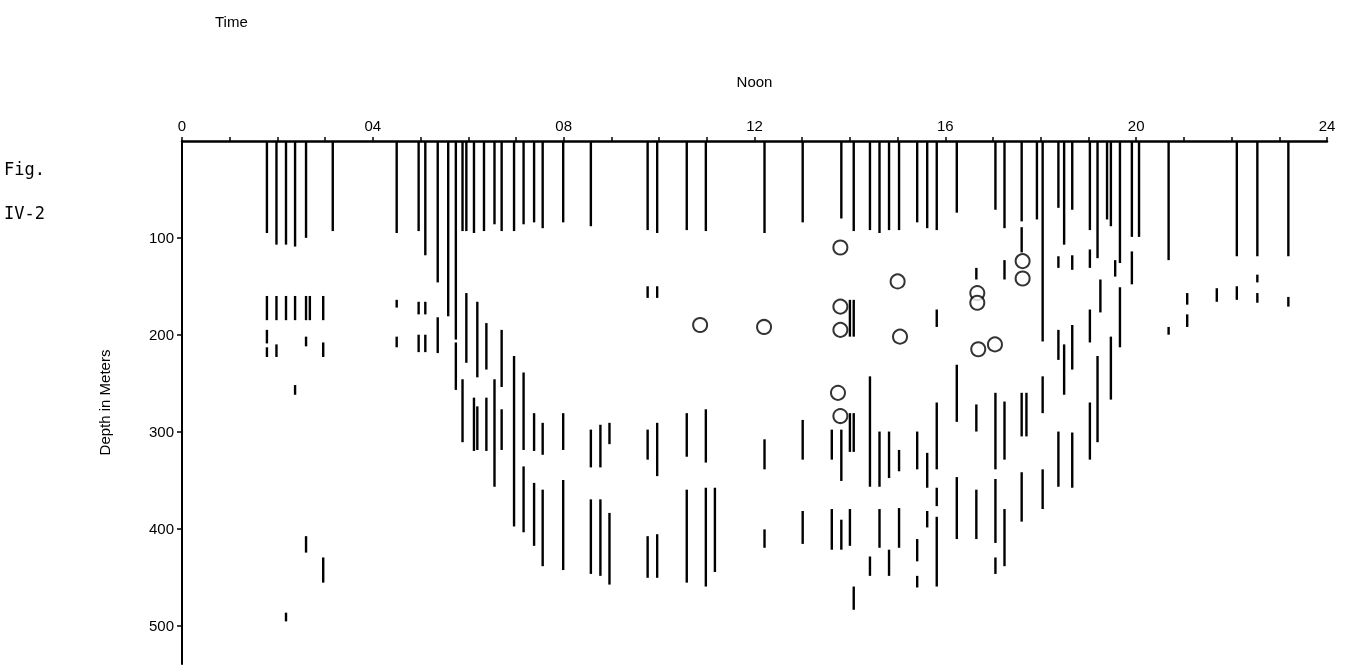  I want to click on x-tick-label: 04, so click(373, 125).